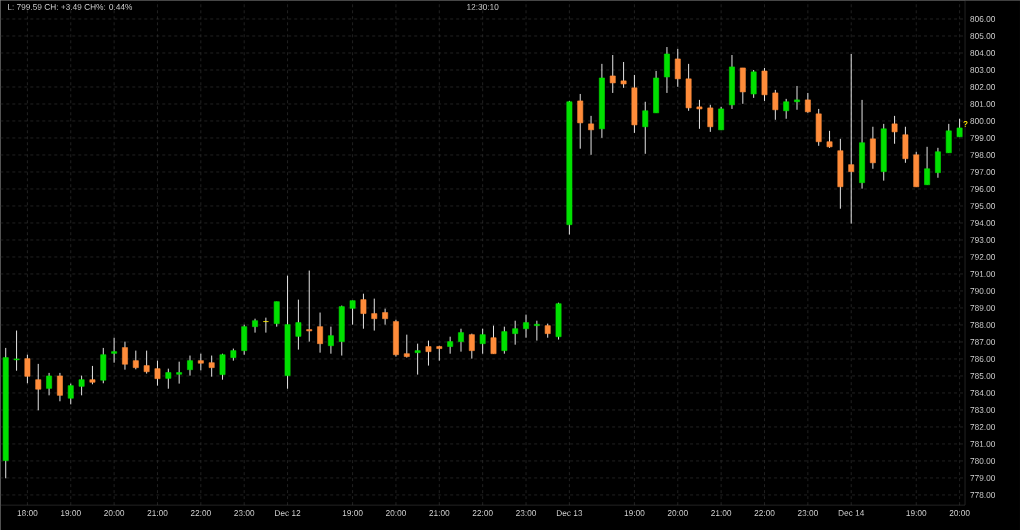  Describe the element at coordinates (983, 154) in the screenshot. I see `y-tick-label: 798.00` at that location.